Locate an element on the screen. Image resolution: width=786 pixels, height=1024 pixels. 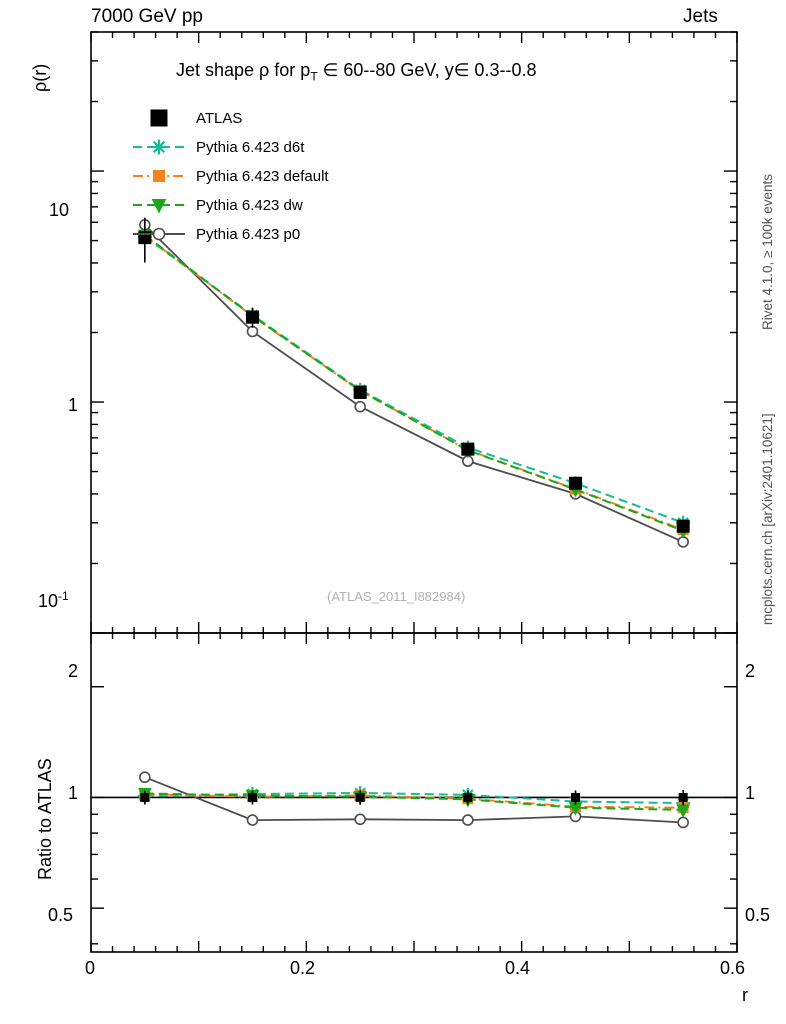
ytick-ratio-right-0p5: 0.5 is located at coordinates (758, 915).